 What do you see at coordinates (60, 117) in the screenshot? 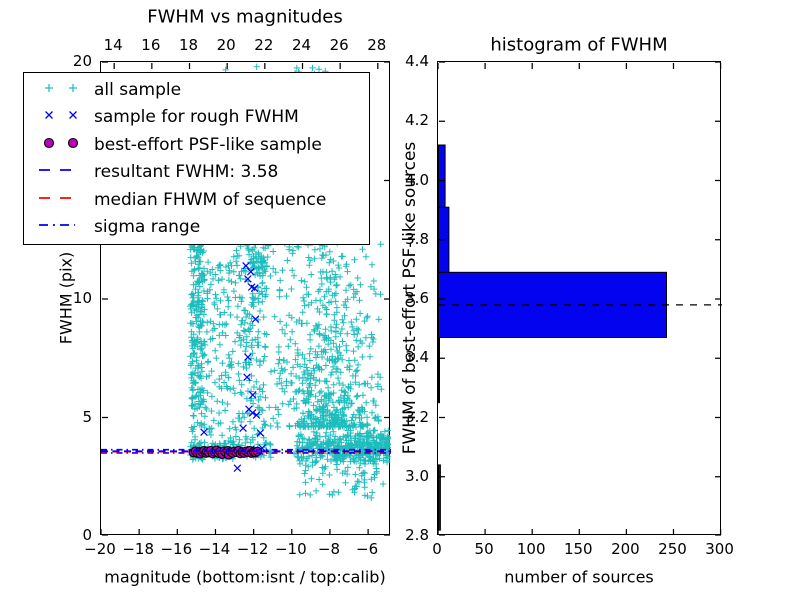
I see `legend-cross-marker-icon` at bounding box center [60, 117].